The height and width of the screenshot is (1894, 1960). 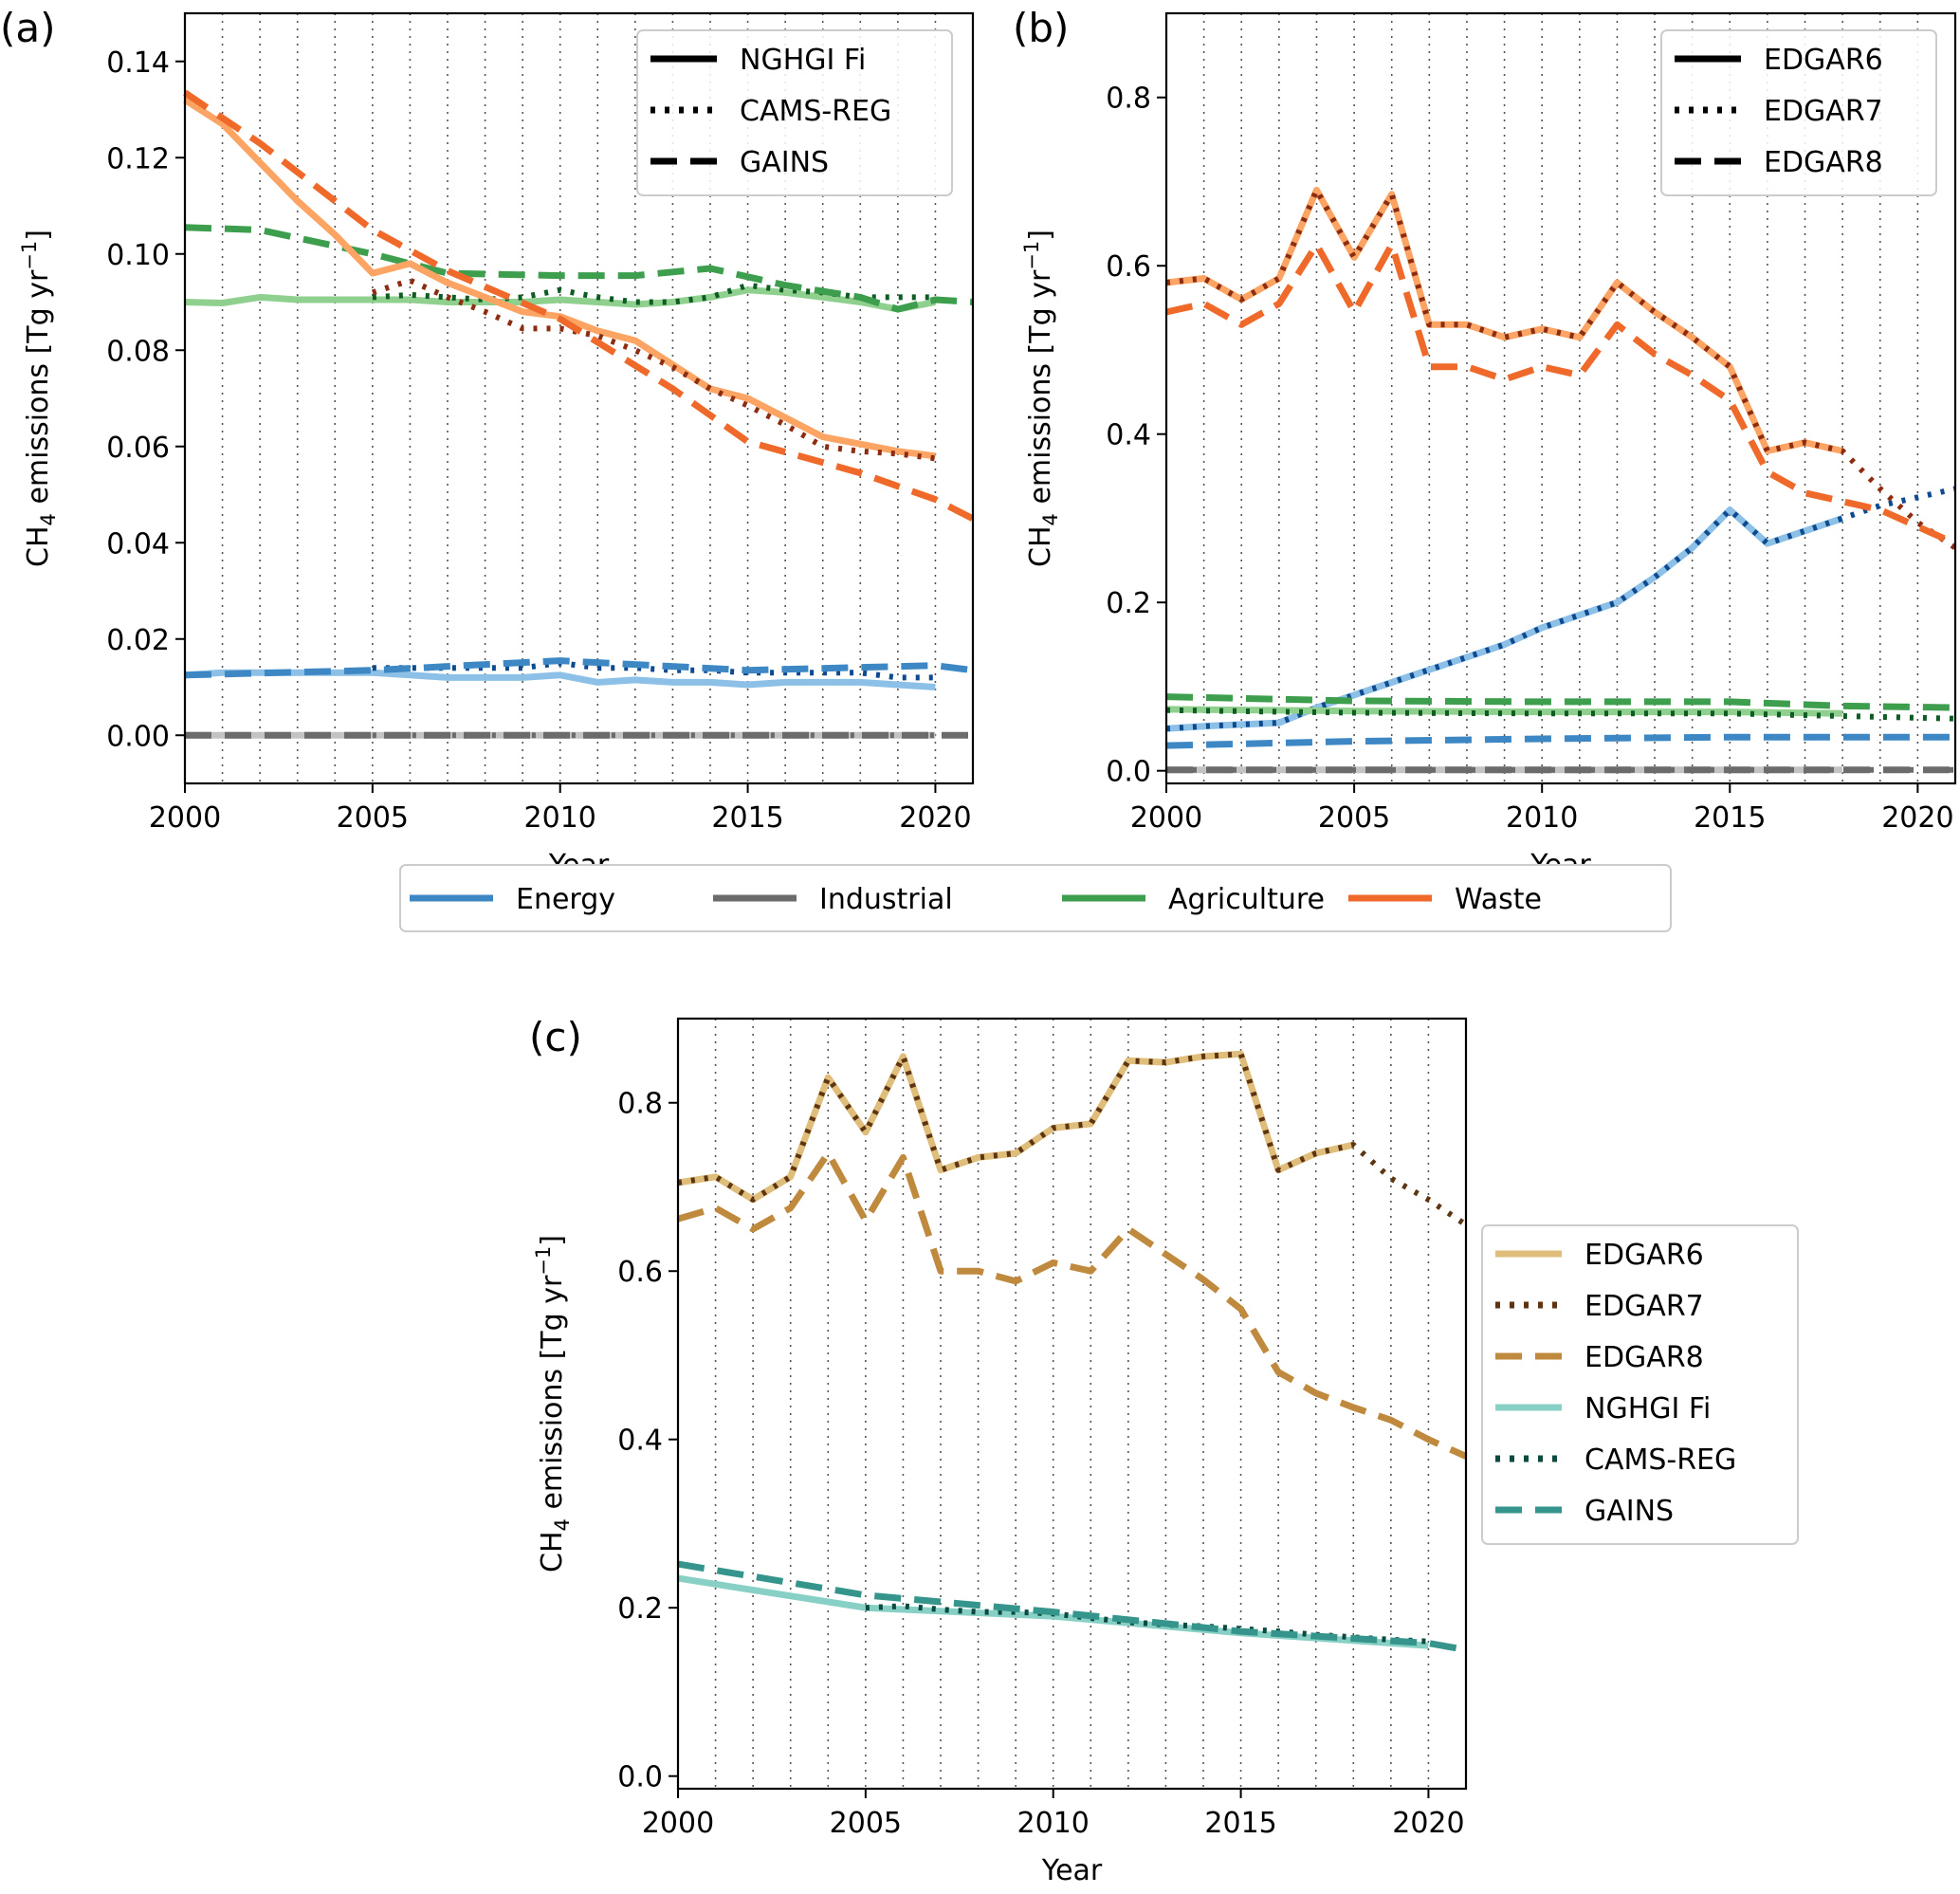 What do you see at coordinates (138, 449) in the screenshot?
I see `y-tick-label: 0.06` at bounding box center [138, 449].